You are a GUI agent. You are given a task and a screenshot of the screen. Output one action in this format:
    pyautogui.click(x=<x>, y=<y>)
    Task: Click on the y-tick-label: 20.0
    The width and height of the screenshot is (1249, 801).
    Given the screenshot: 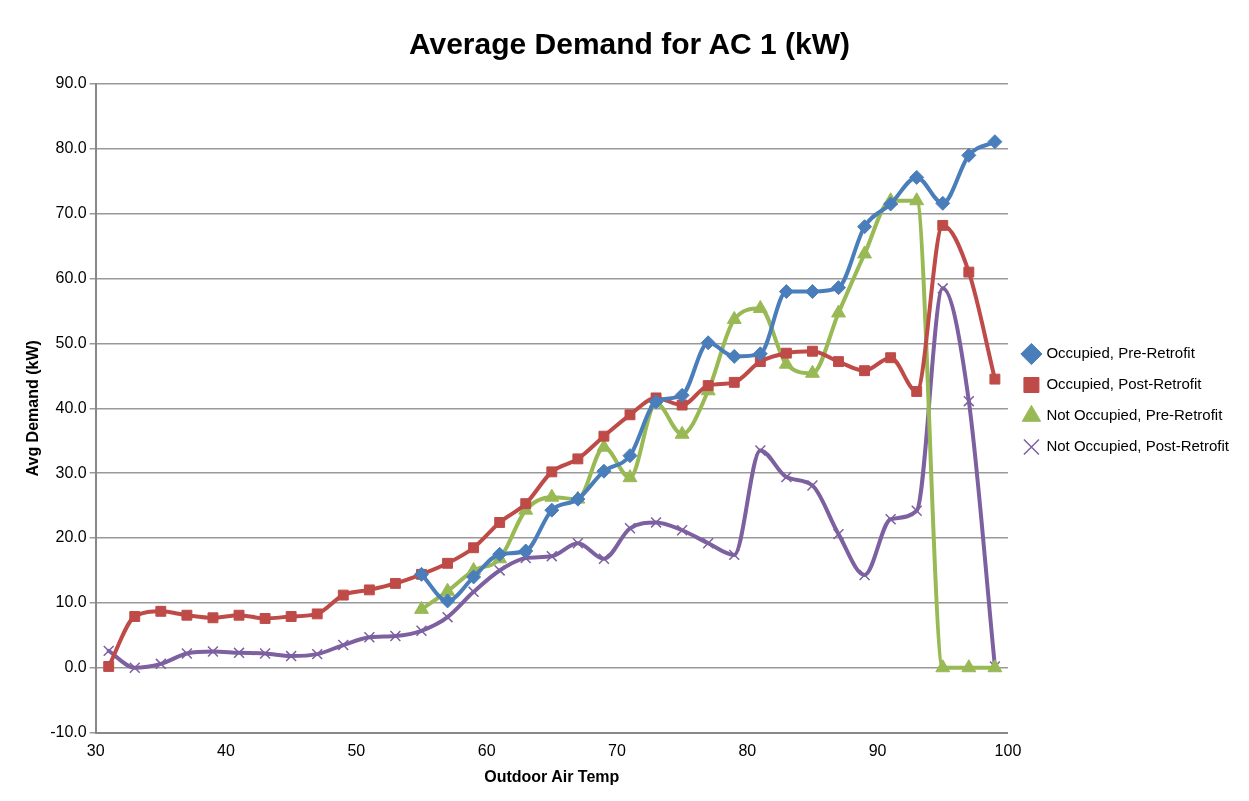 What is the action you would take?
    pyautogui.click(x=71, y=537)
    